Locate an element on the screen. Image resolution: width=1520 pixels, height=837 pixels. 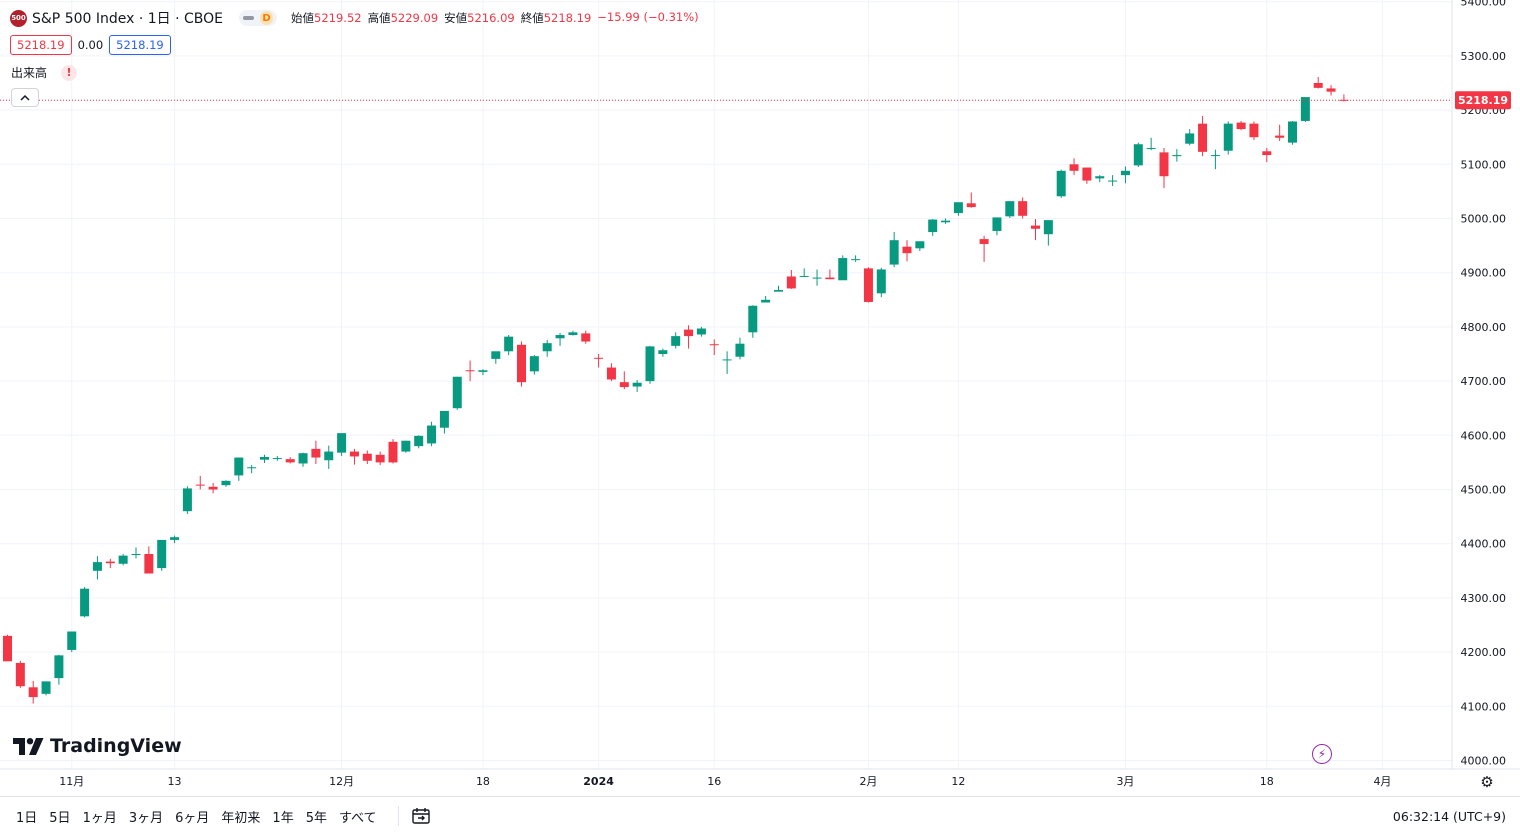
range-1m: 1ヶ月 is located at coordinates (99, 818).